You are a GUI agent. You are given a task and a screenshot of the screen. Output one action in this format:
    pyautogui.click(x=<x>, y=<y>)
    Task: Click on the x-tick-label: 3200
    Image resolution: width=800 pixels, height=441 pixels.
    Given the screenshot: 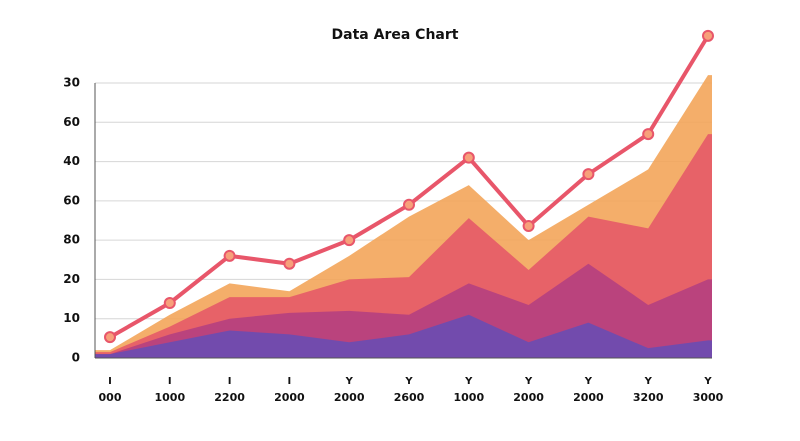 What is the action you would take?
    pyautogui.click(x=648, y=397)
    